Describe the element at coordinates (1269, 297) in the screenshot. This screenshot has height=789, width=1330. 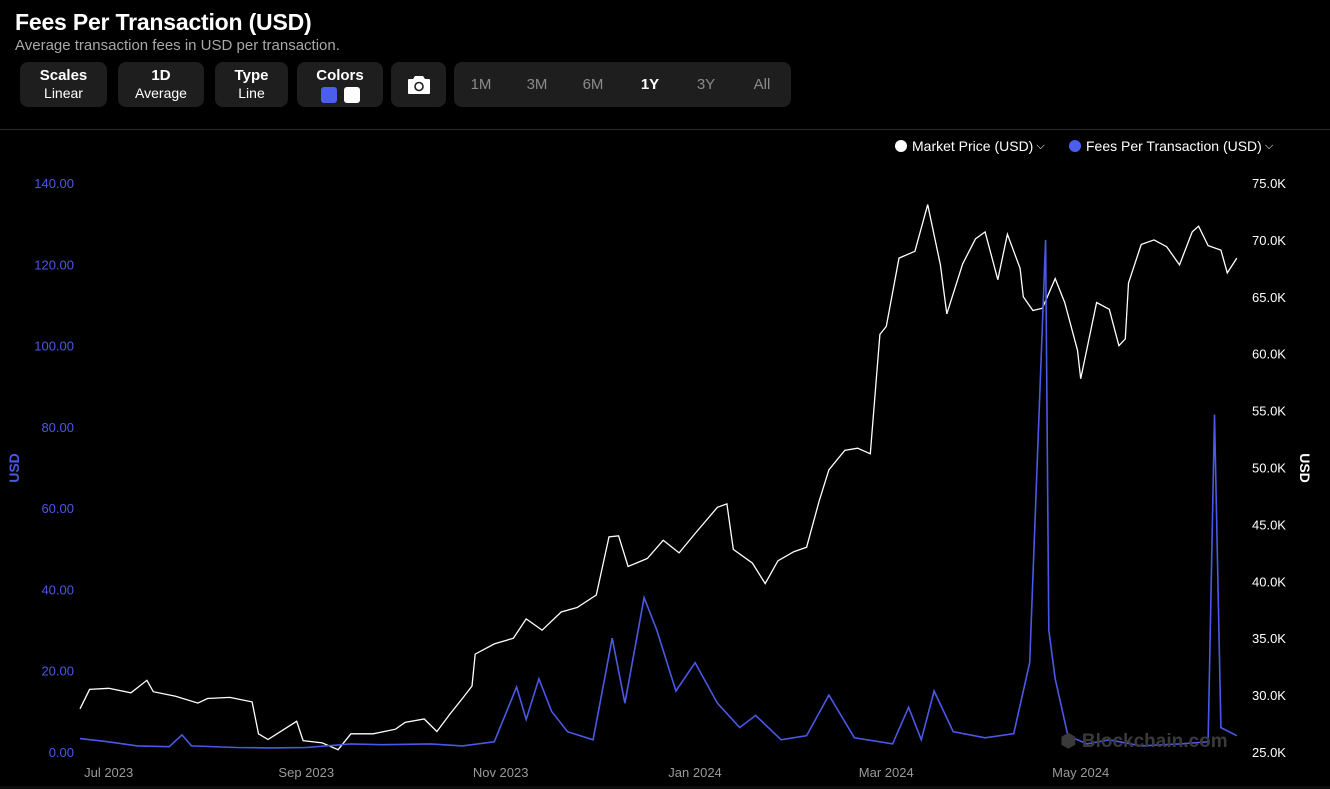
I see `y-tick-right: 65.0K` at that location.